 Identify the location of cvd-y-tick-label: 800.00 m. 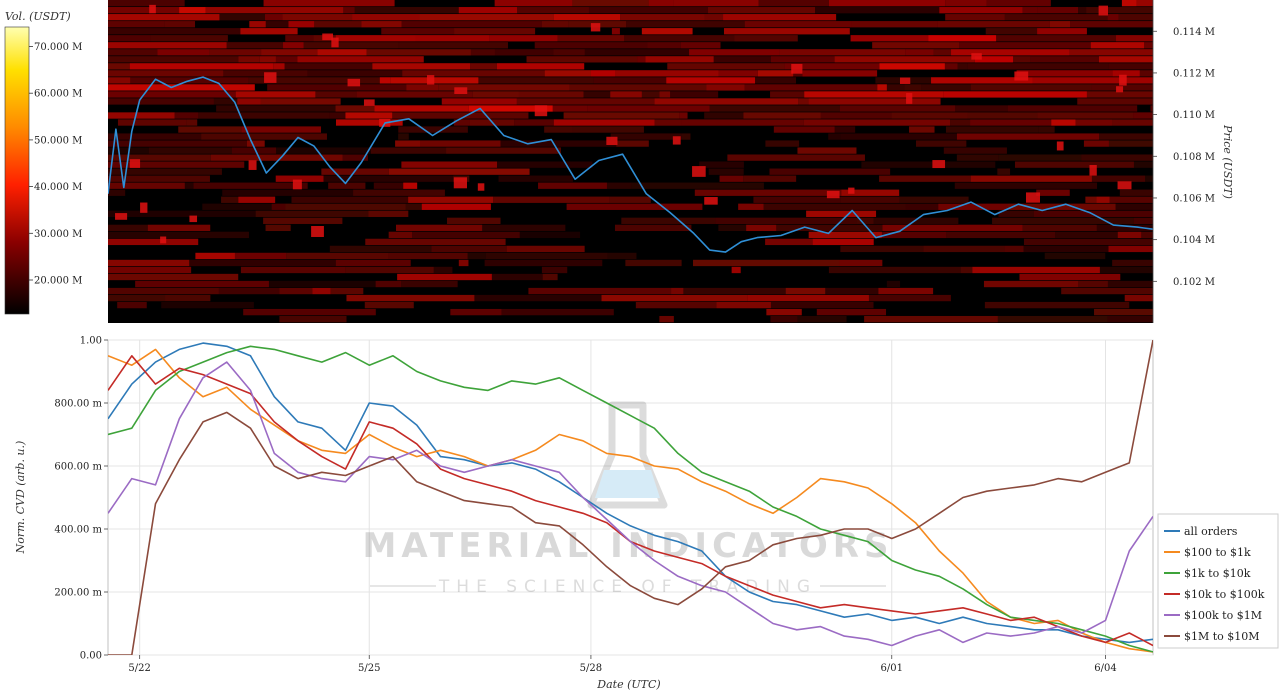
(78, 404).